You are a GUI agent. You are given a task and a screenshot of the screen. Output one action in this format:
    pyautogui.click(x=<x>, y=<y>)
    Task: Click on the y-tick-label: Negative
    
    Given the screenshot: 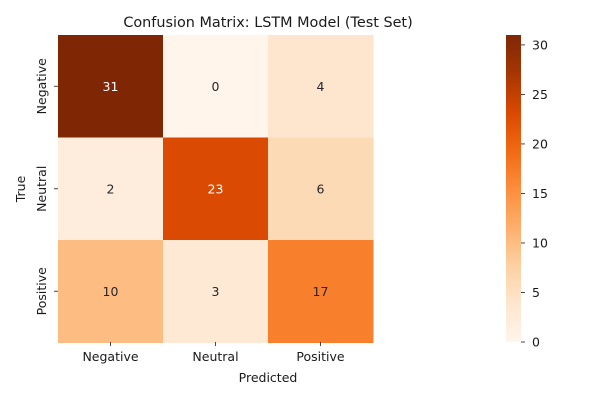 What is the action you would take?
    pyautogui.click(x=41, y=86)
    